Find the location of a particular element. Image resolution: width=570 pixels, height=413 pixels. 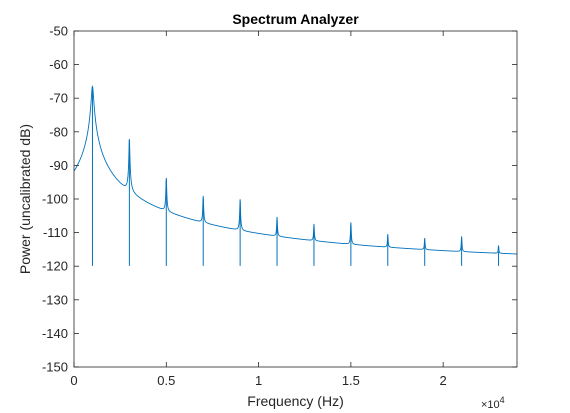

y-tick-label: -70 is located at coordinates (58, 98).